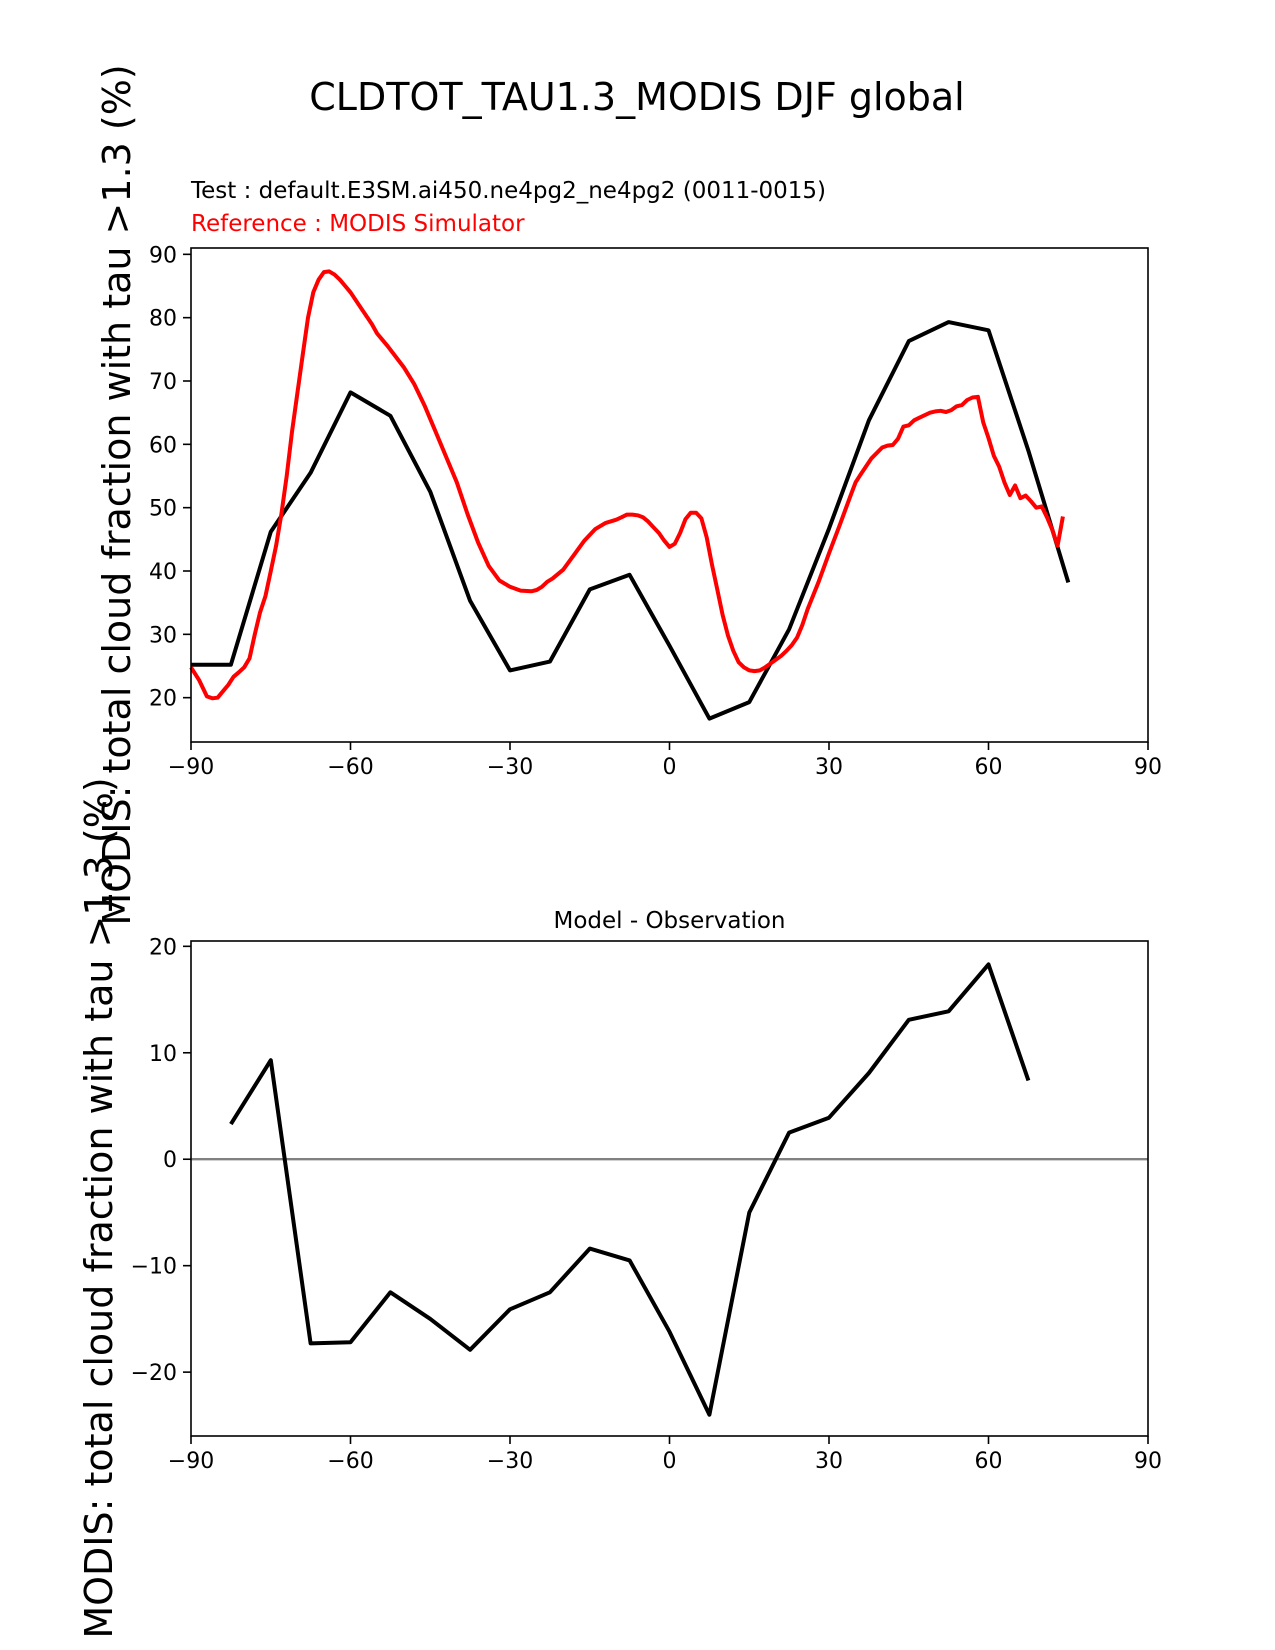  I want to click on y-tick-label: 10, so click(163, 1054).